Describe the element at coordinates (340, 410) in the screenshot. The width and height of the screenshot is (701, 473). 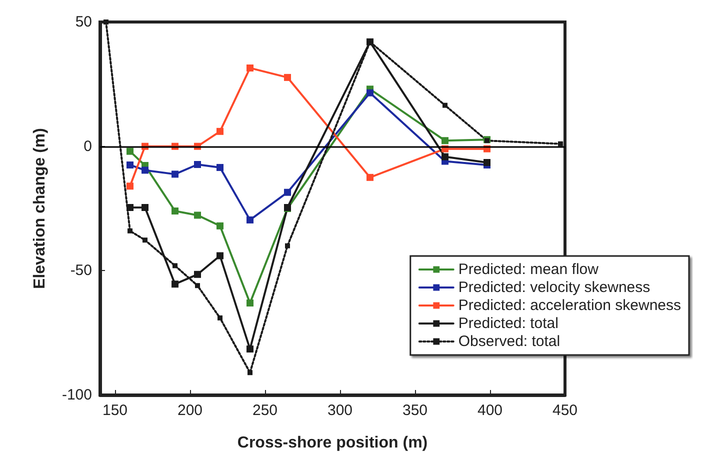
I see `x-tick-label: 300` at that location.